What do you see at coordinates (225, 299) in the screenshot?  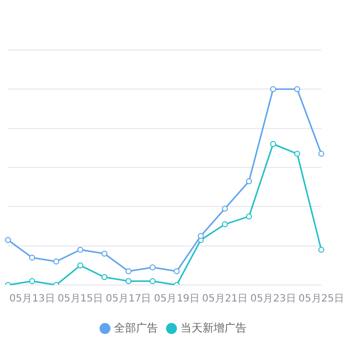 I see `x-tick-label: 05月21日` at bounding box center [225, 299].